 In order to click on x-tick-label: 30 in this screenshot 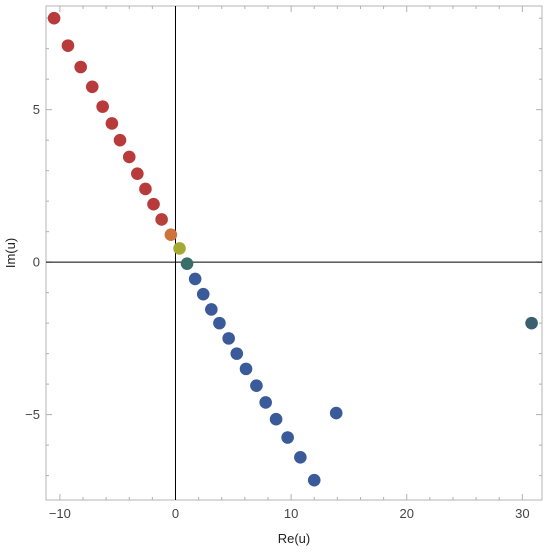, I will do `click(522, 513)`.